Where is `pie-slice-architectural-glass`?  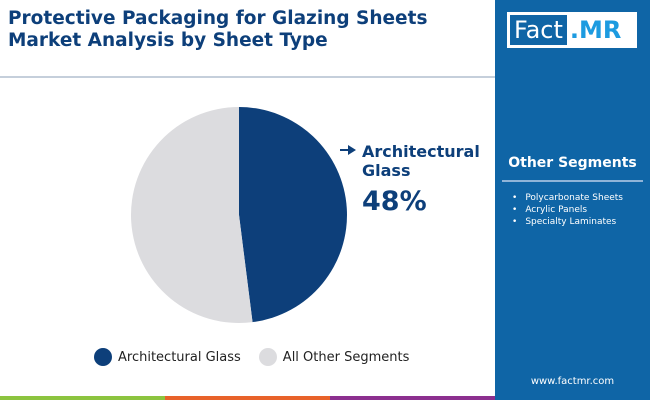
pie-slice-architectural-glass is located at coordinates (293, 215).